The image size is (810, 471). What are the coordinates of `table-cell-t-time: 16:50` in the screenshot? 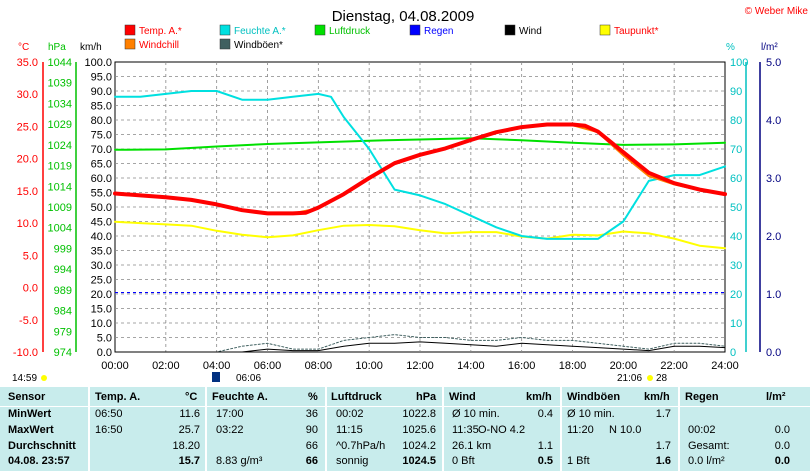 It's located at (109, 430).